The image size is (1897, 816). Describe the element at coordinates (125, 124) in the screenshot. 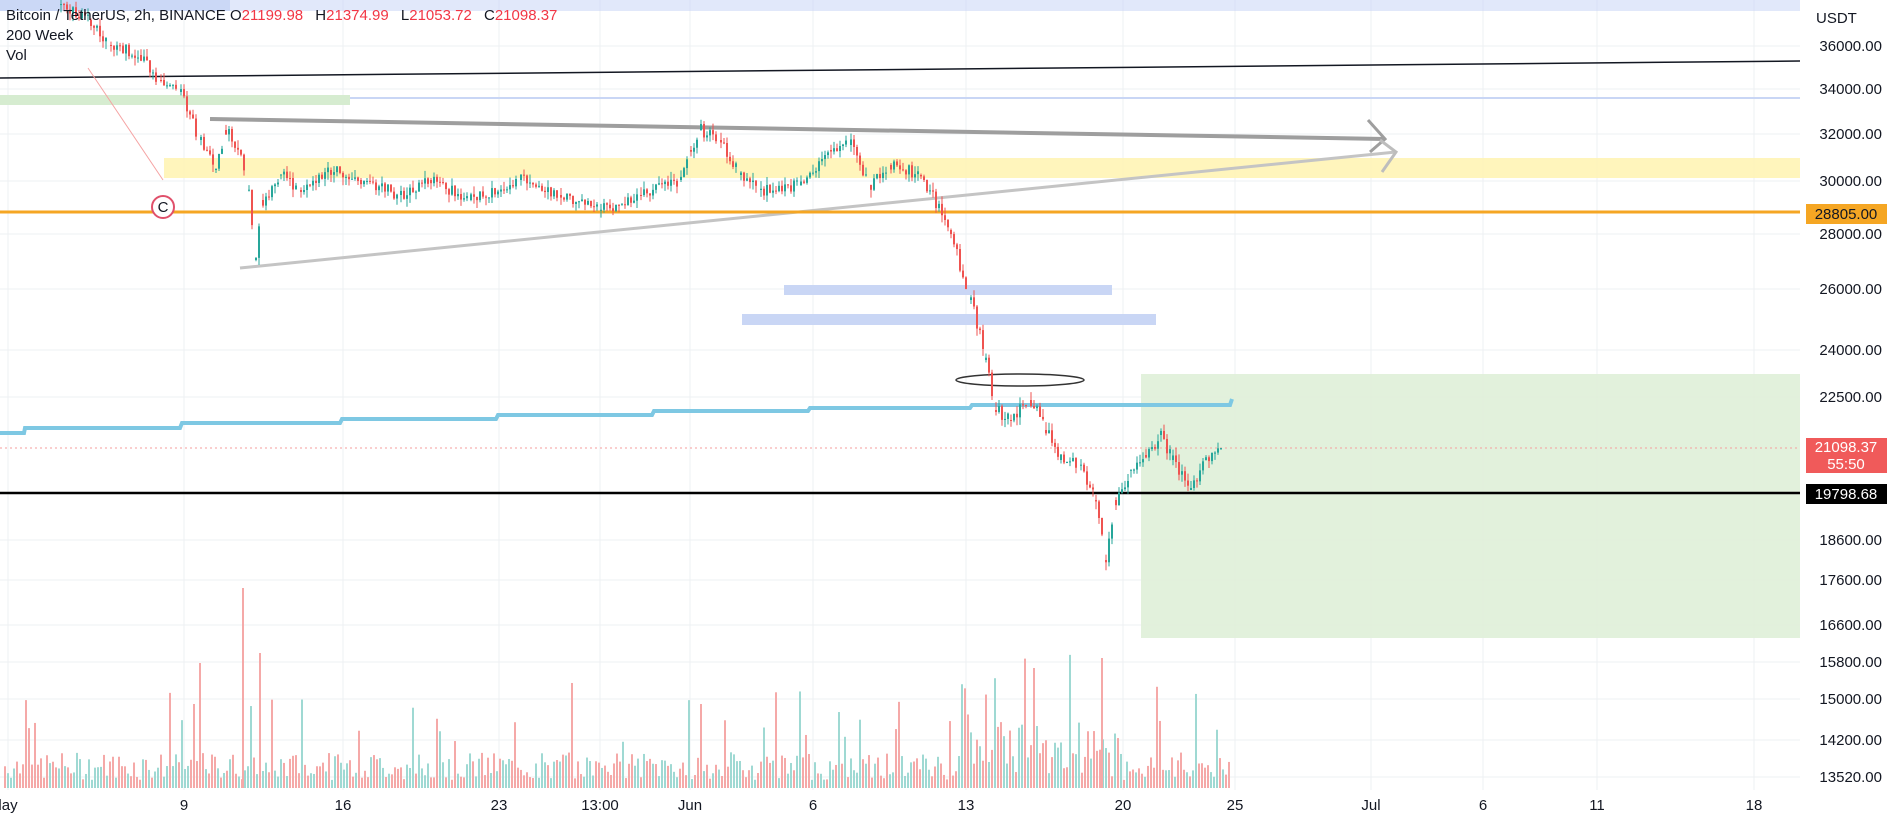

I see `pink-wave-line` at that location.